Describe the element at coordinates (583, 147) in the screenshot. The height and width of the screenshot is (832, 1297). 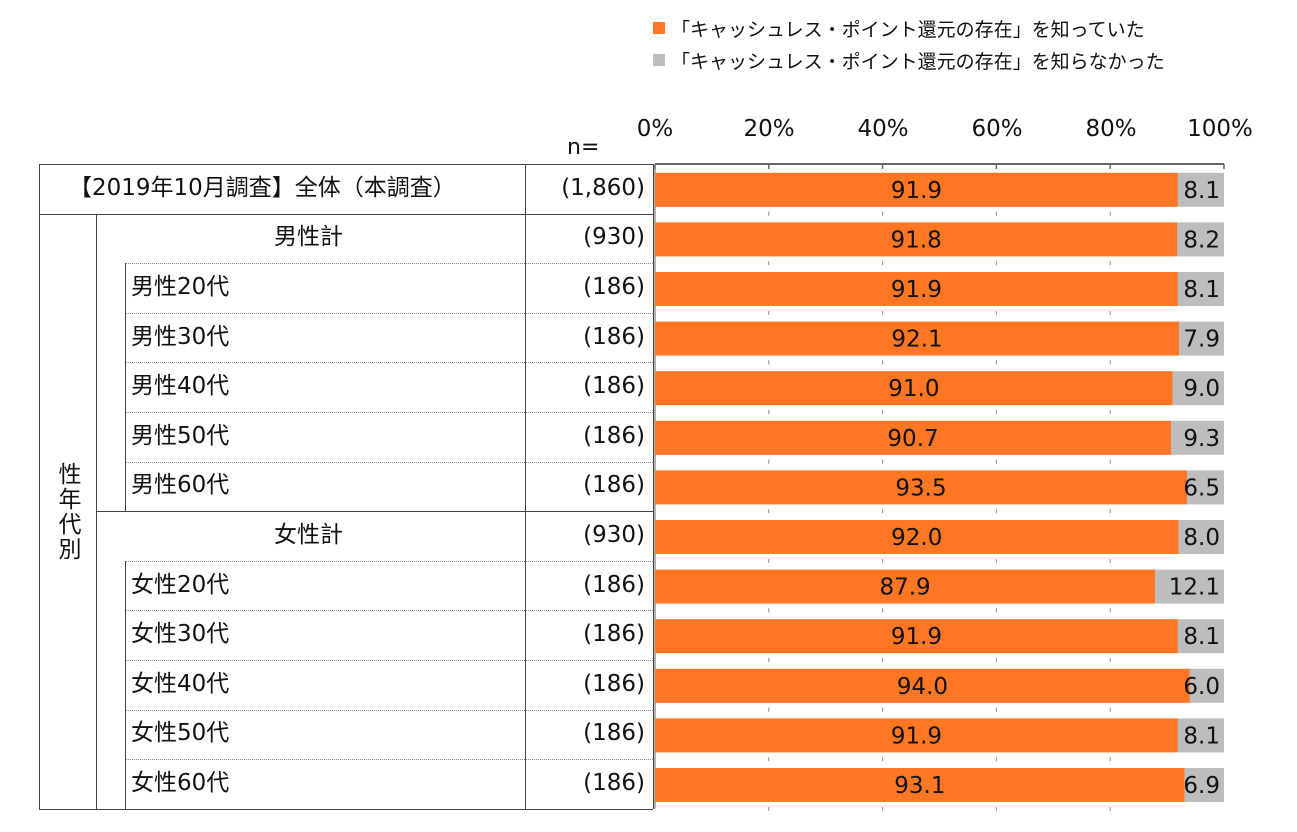
I see `n-header: n=` at that location.